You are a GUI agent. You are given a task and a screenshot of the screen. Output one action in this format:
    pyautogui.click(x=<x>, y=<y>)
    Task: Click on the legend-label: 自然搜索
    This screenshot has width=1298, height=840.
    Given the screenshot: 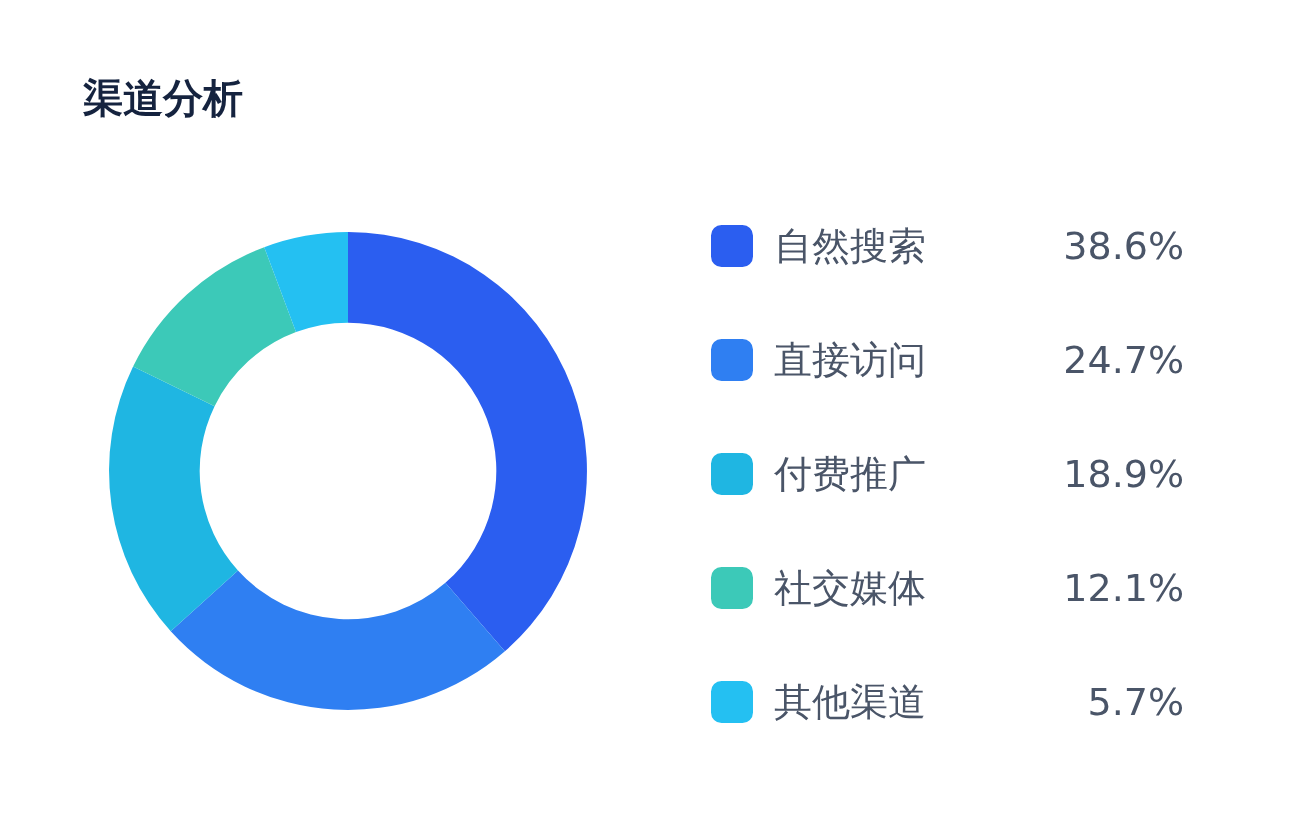 What is the action you would take?
    pyautogui.click(x=850, y=246)
    